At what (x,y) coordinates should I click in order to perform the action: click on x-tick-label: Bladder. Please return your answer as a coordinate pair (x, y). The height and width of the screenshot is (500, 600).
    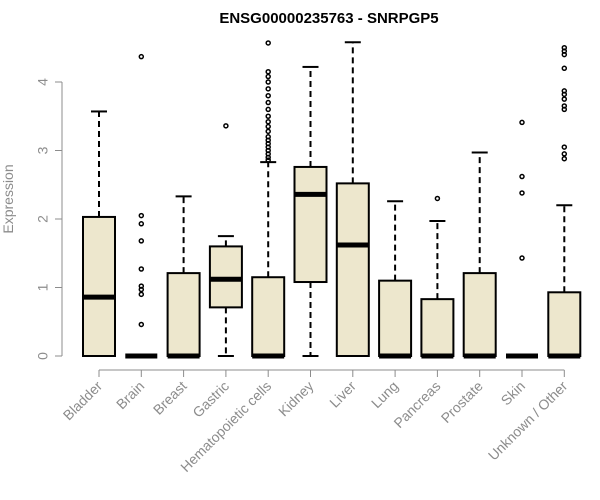
    Looking at the image, I should click on (83, 401).